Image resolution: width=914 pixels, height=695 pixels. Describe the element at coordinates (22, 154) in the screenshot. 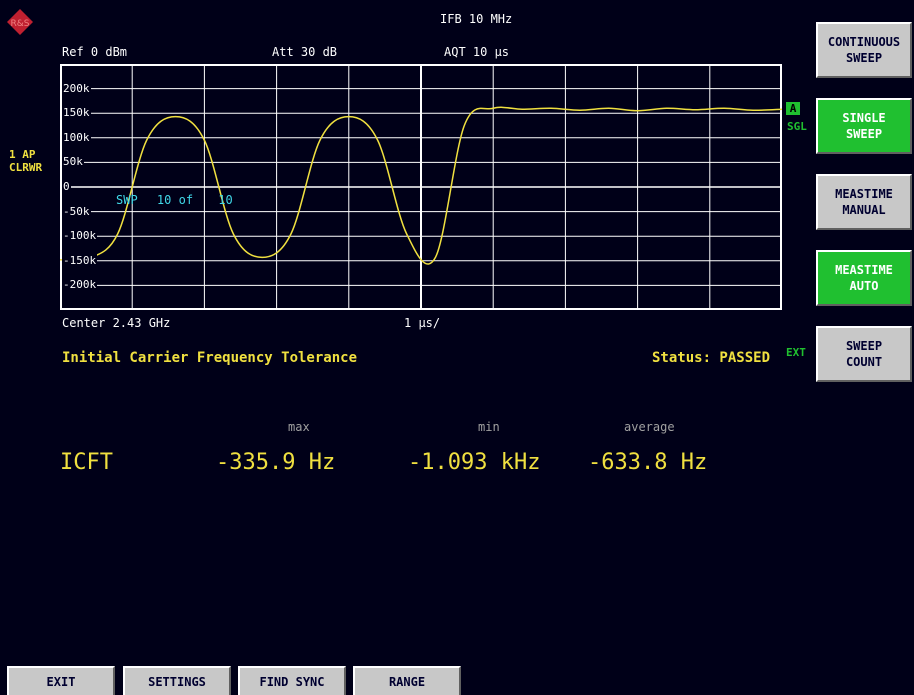

I see `trace-mode-line1: 1 AP` at that location.